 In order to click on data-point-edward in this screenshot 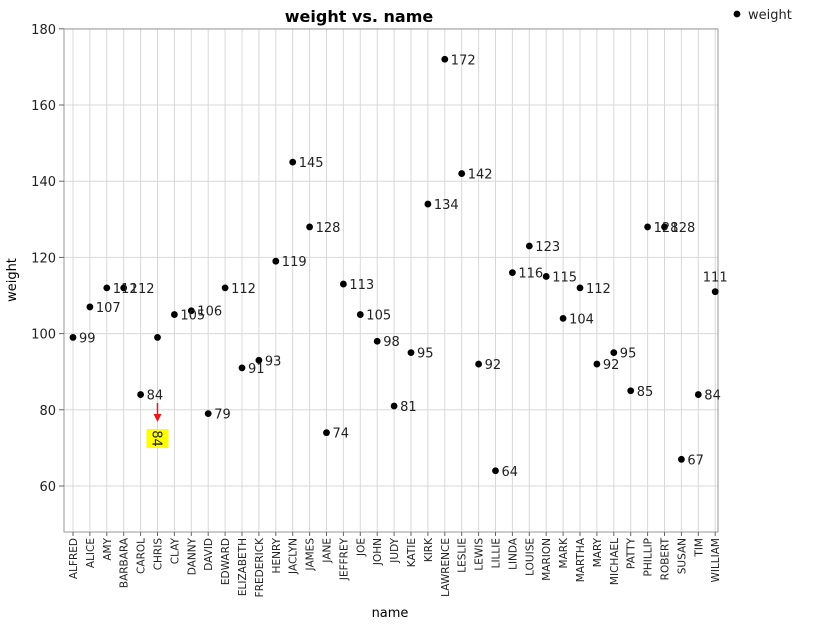, I will do `click(225, 288)`.